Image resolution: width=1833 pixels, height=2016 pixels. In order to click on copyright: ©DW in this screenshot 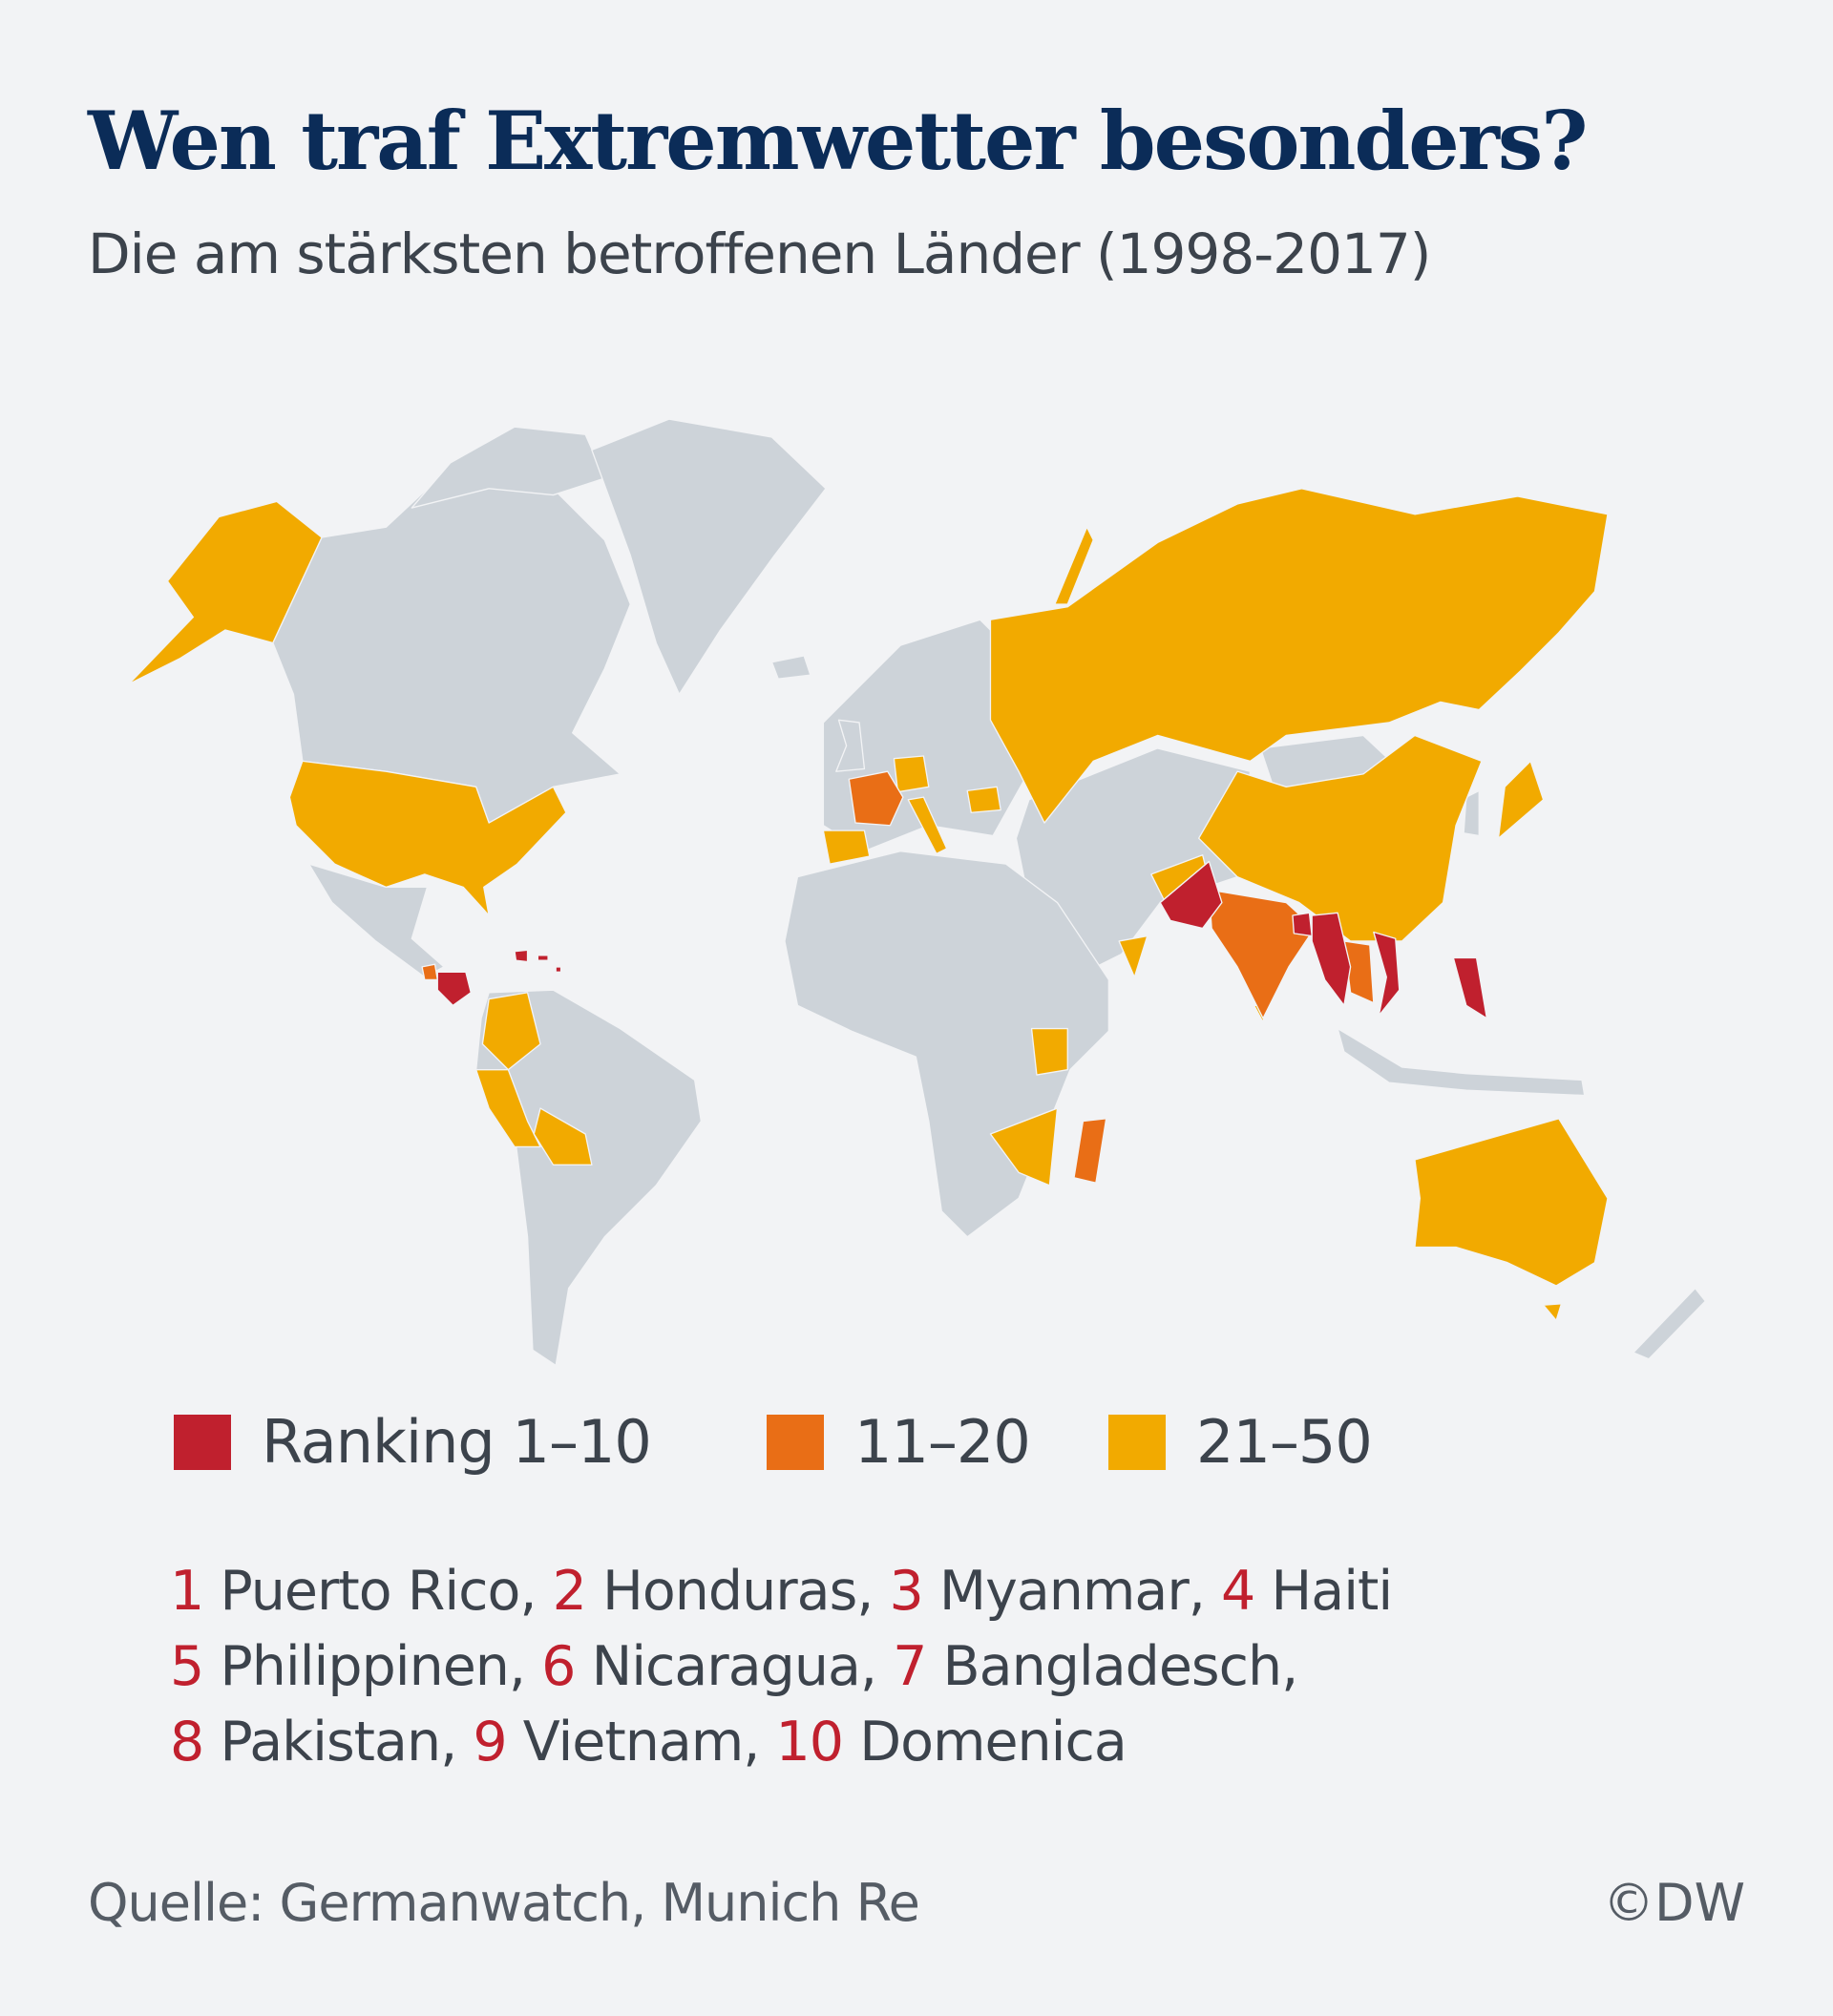, I will do `click(1674, 1903)`.